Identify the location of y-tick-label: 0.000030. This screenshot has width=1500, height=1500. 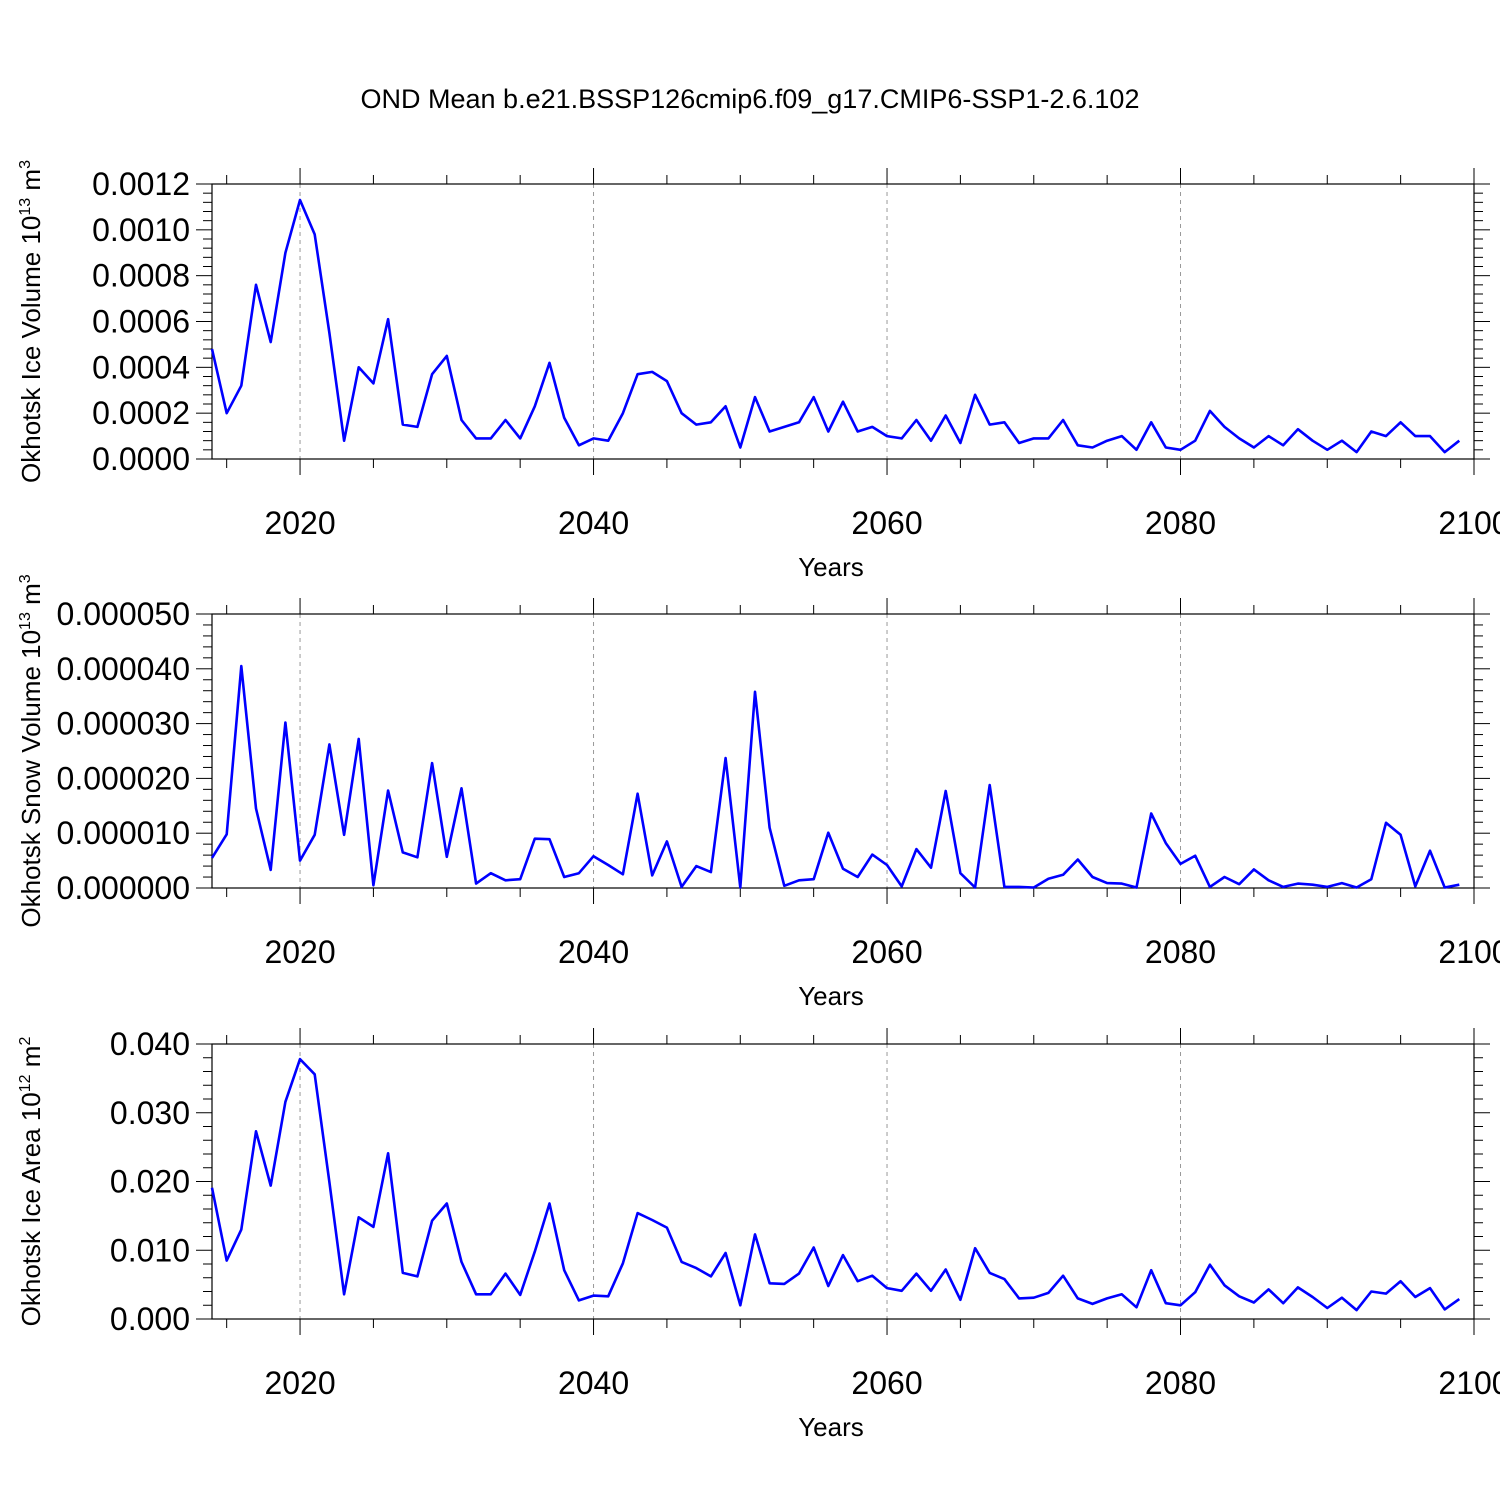
(123, 724).